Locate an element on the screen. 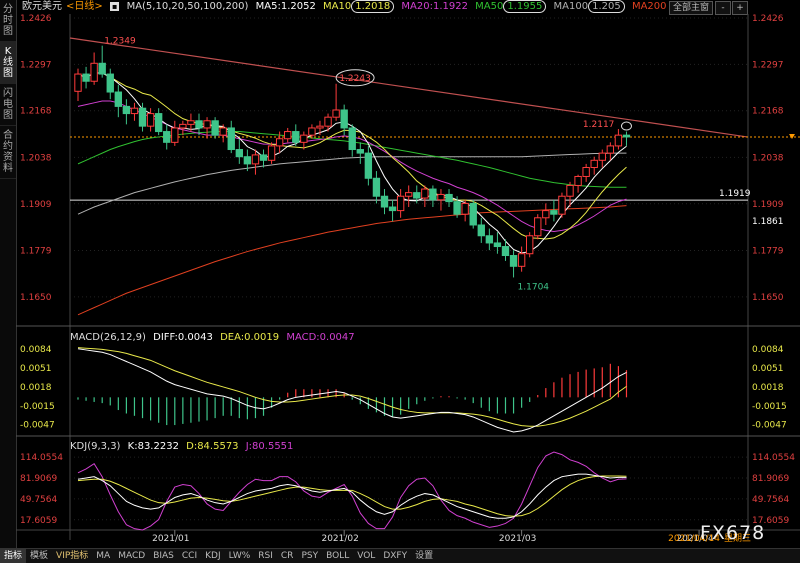 Image resolution: width=800 pixels, height=563 pixels. last-date-label: 2021/04/14 is located at coordinates (694, 539).